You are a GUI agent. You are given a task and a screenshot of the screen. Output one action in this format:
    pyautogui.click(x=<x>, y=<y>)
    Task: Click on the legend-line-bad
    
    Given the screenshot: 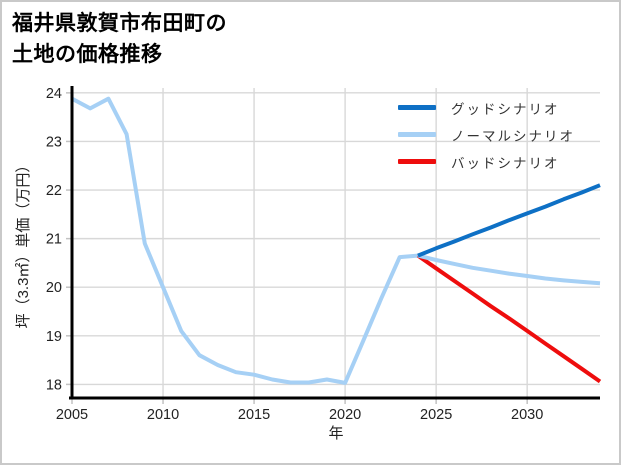 What is the action you would take?
    pyautogui.click(x=417, y=161)
    